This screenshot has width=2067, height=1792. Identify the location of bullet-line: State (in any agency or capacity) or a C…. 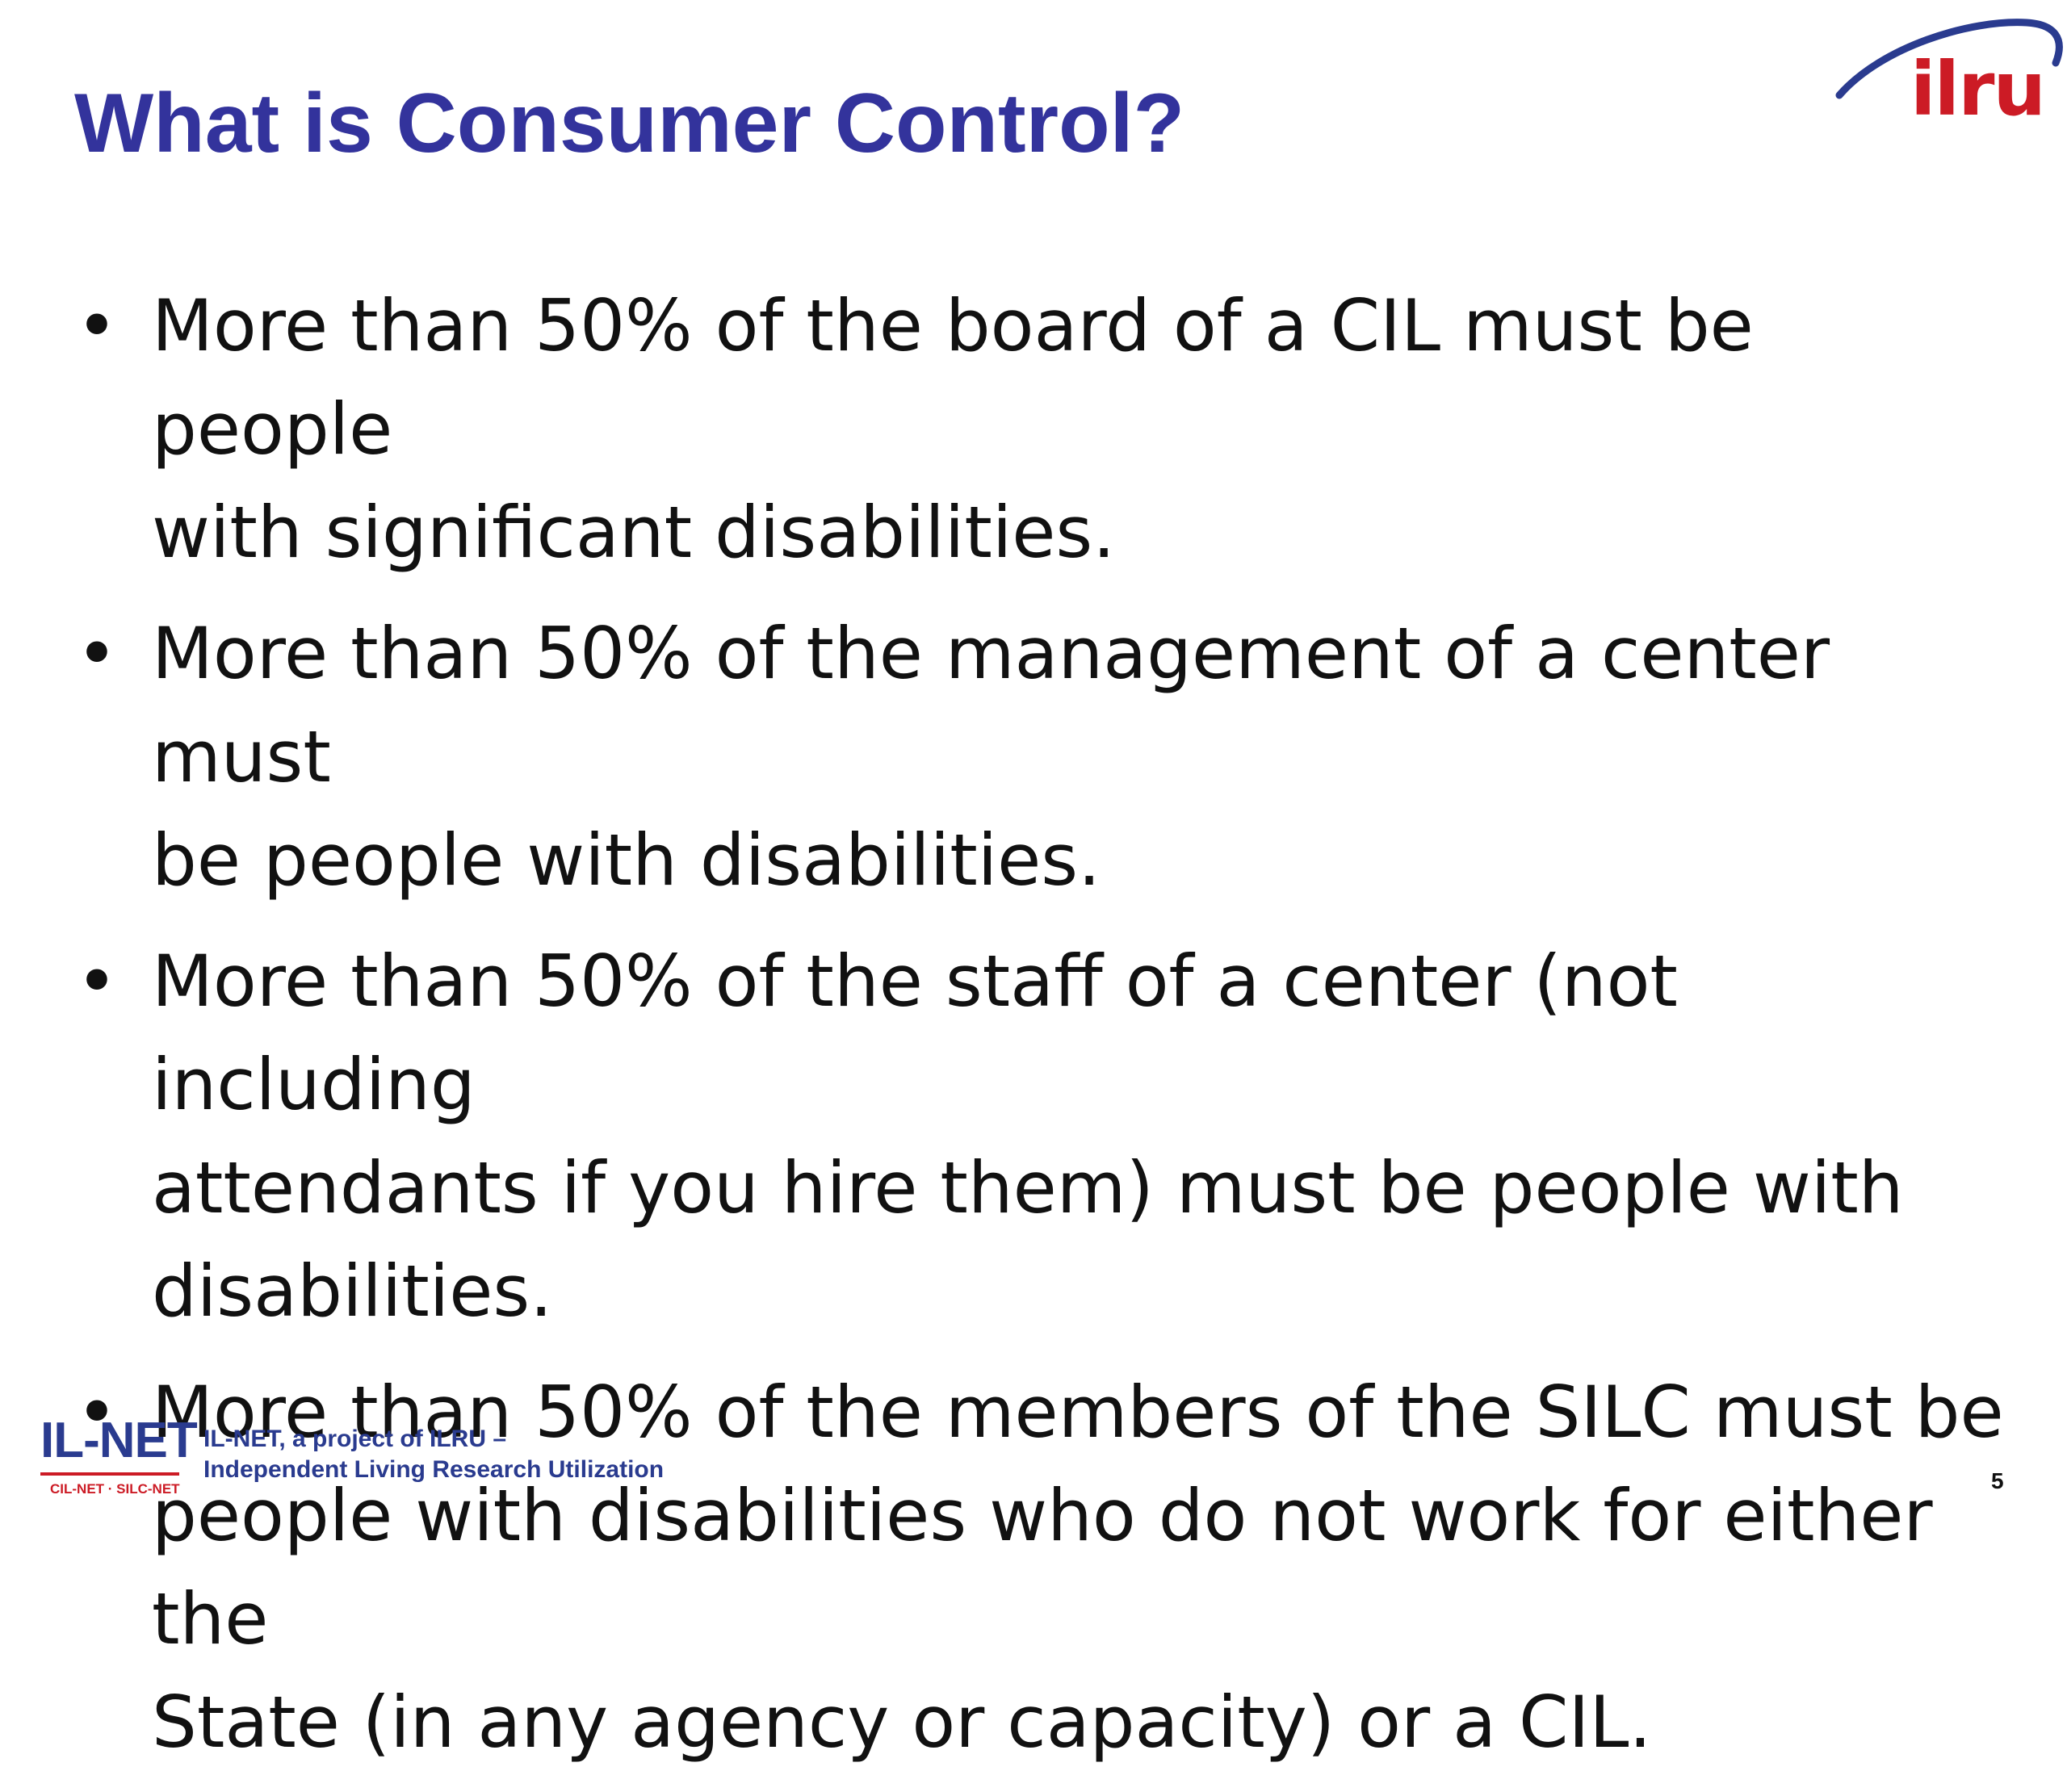
(902, 1722).